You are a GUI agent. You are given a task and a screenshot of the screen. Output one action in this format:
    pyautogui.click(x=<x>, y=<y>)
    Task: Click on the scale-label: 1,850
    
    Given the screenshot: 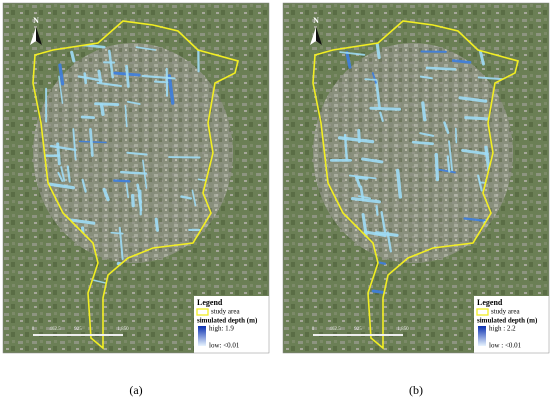 What is the action you would take?
    pyautogui.click(x=403, y=329)
    